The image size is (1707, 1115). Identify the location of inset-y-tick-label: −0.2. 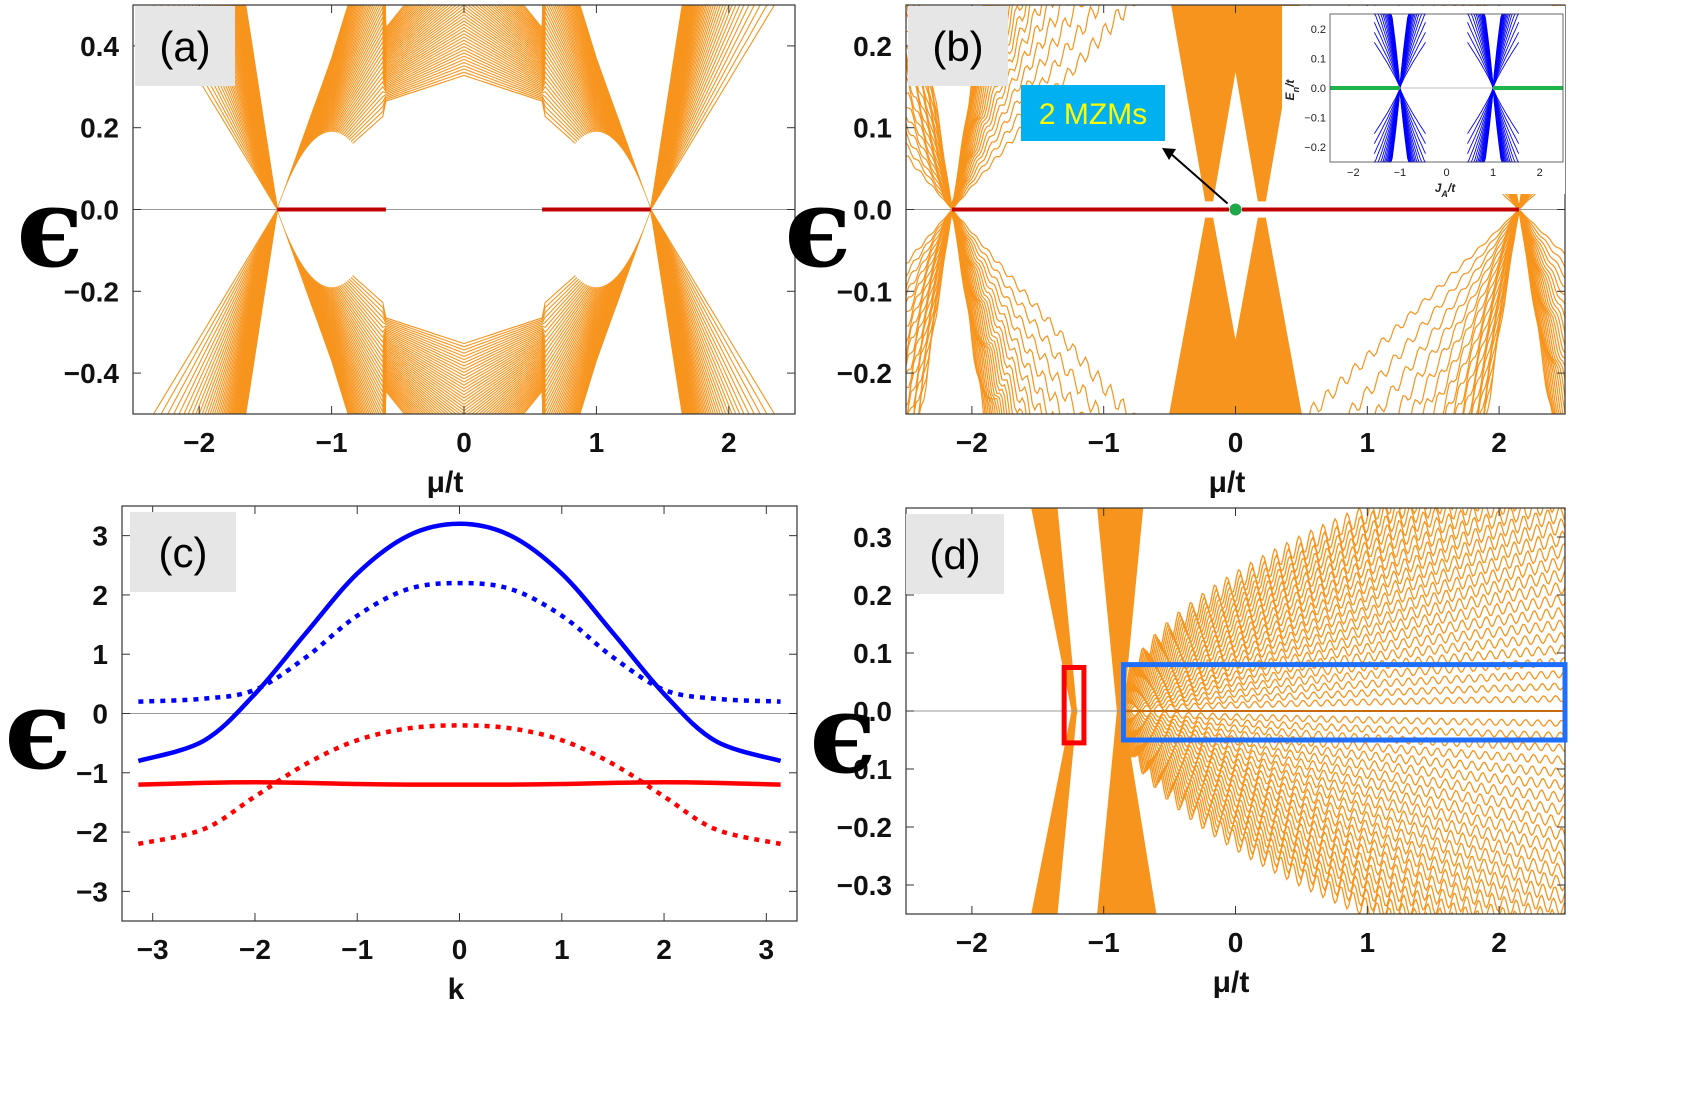
(1315, 148).